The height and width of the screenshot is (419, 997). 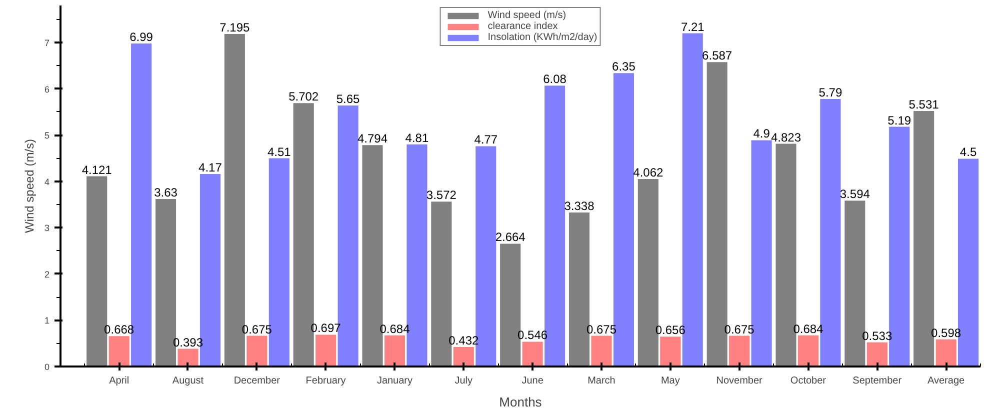 What do you see at coordinates (119, 381) in the screenshot?
I see `x-tick-label: April` at bounding box center [119, 381].